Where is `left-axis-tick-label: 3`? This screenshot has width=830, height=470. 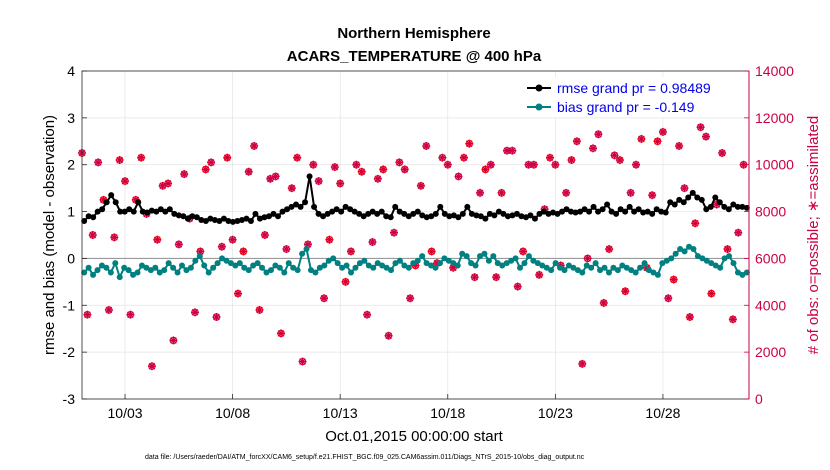 left-axis-tick-label: 3 is located at coordinates (71, 118).